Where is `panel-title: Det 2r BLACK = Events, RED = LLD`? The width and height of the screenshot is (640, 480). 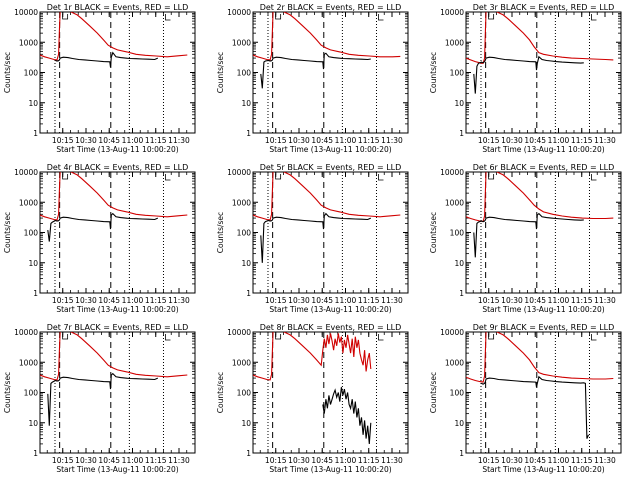
panel-title: Det 2r BLACK = Events, RED = LLD is located at coordinates (331, 7).